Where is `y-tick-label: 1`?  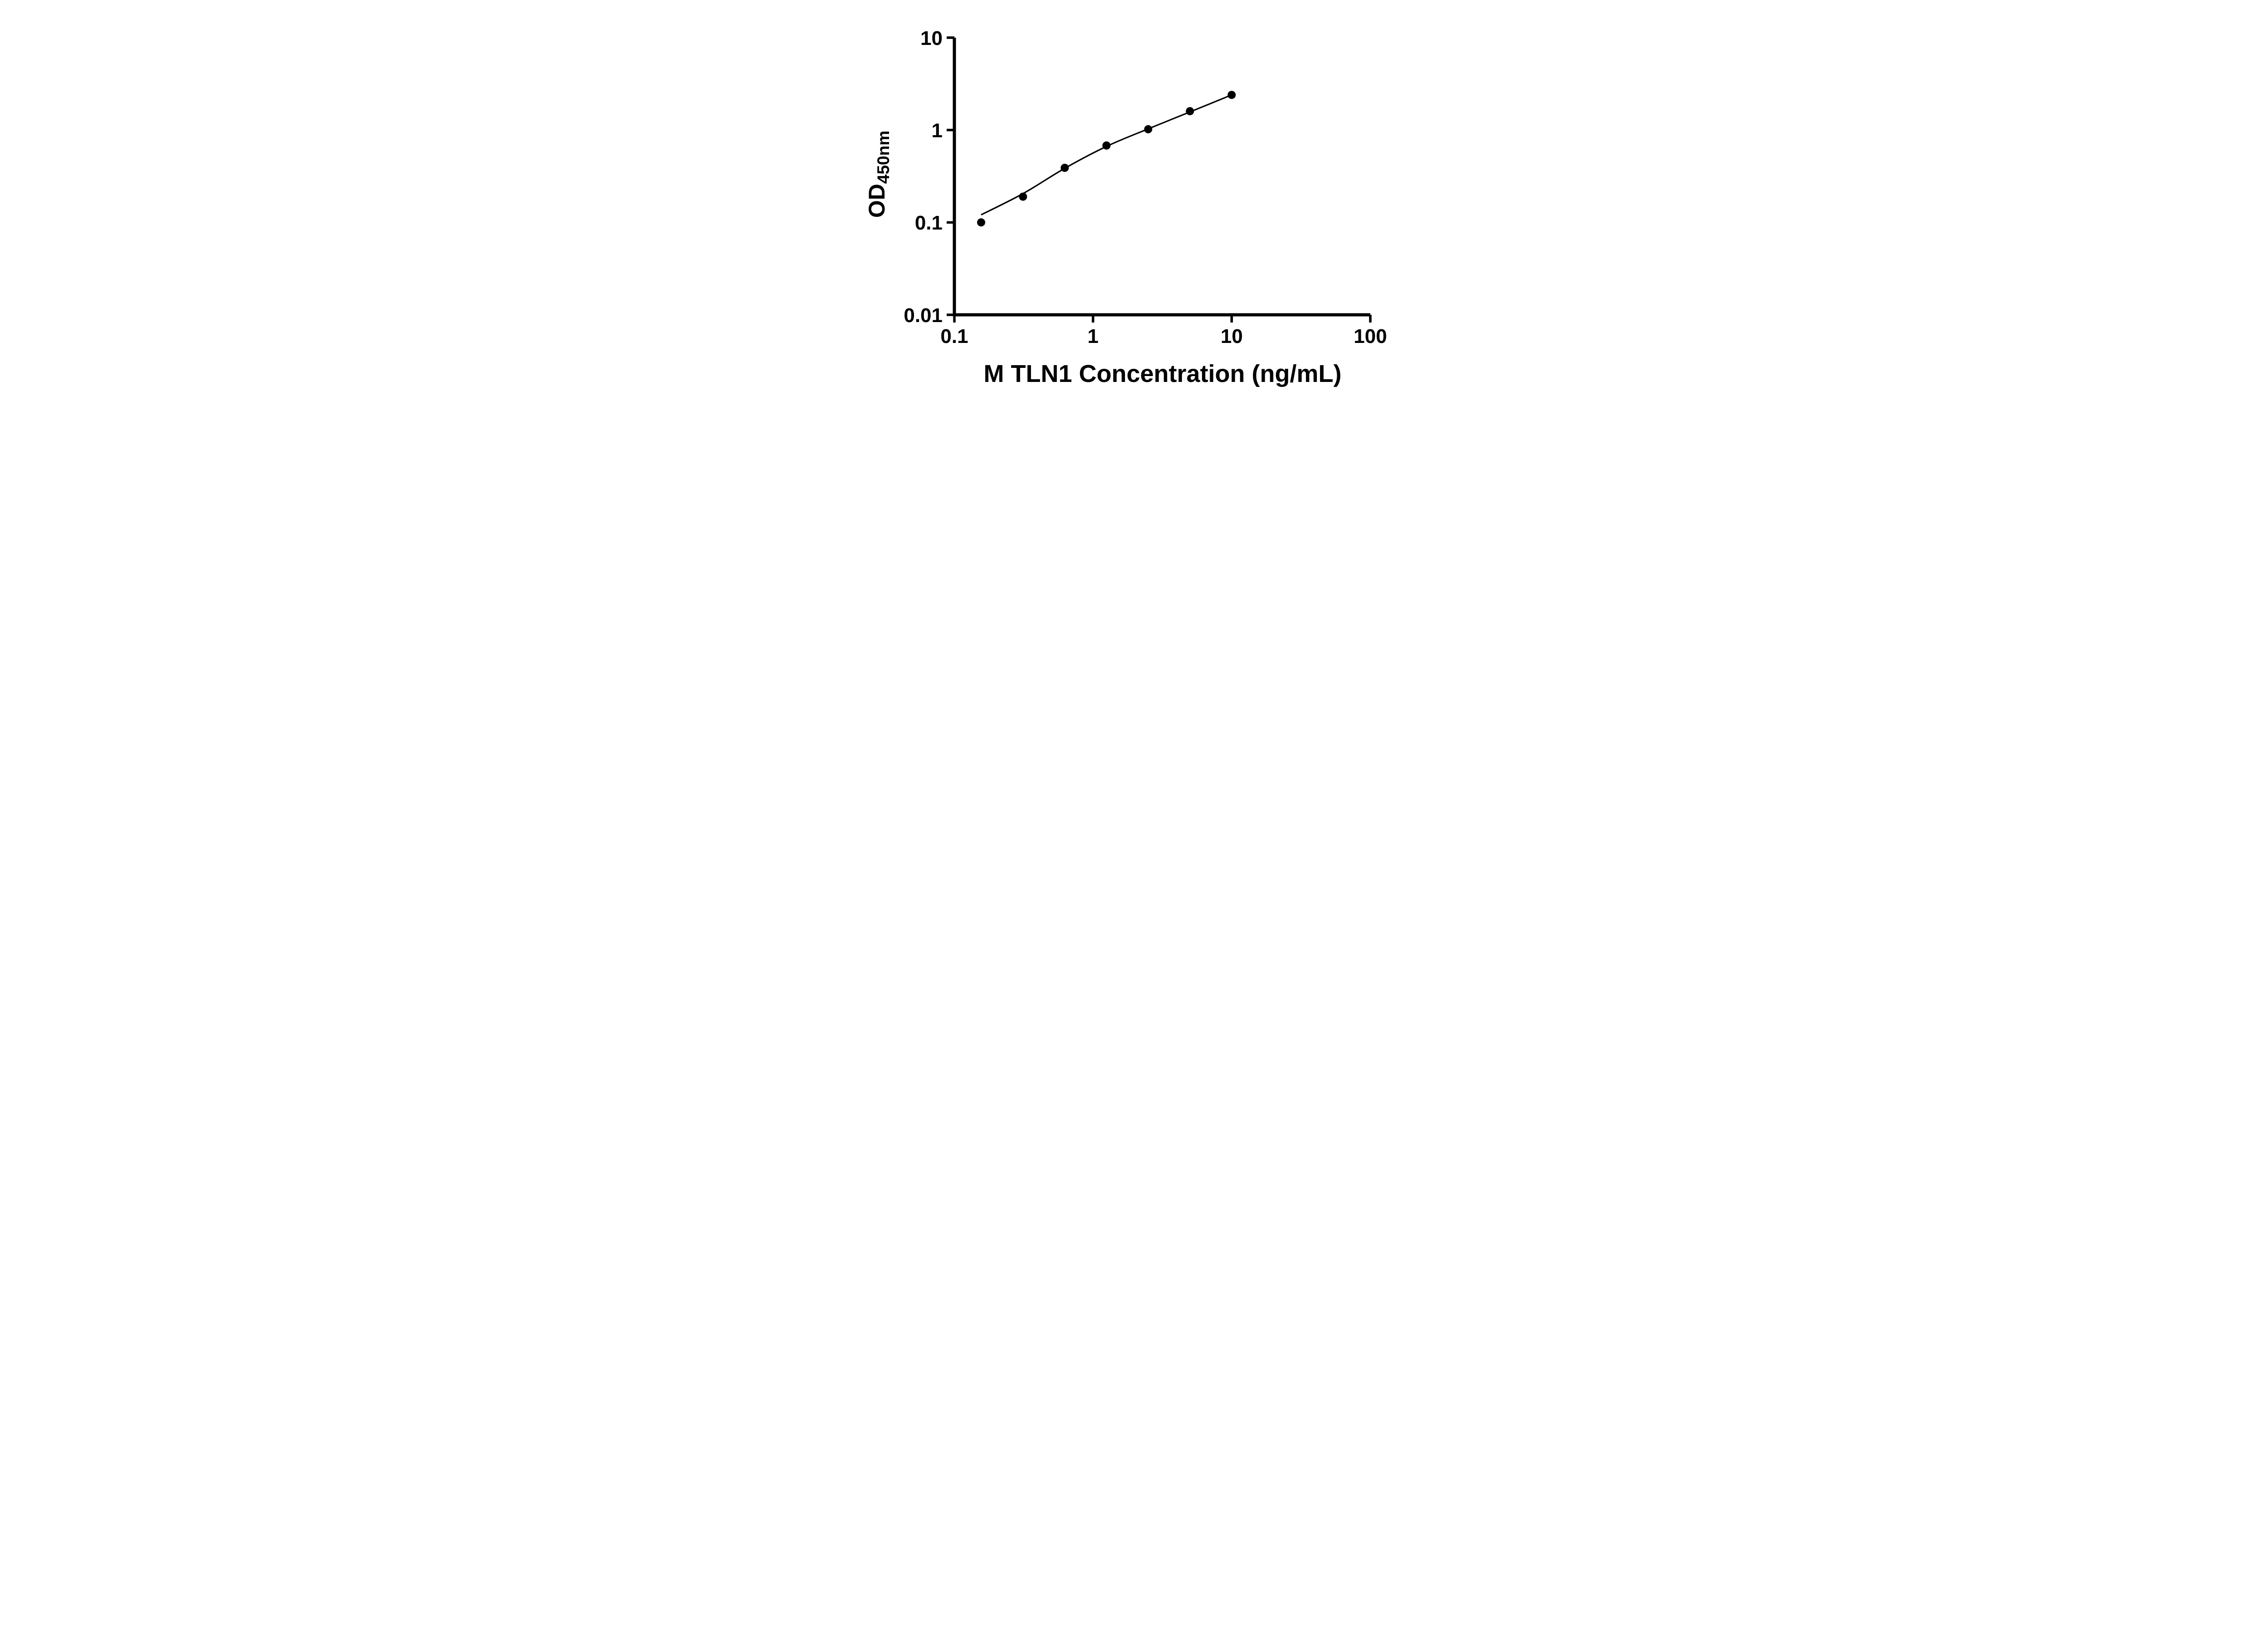 y-tick-label: 1 is located at coordinates (938, 131).